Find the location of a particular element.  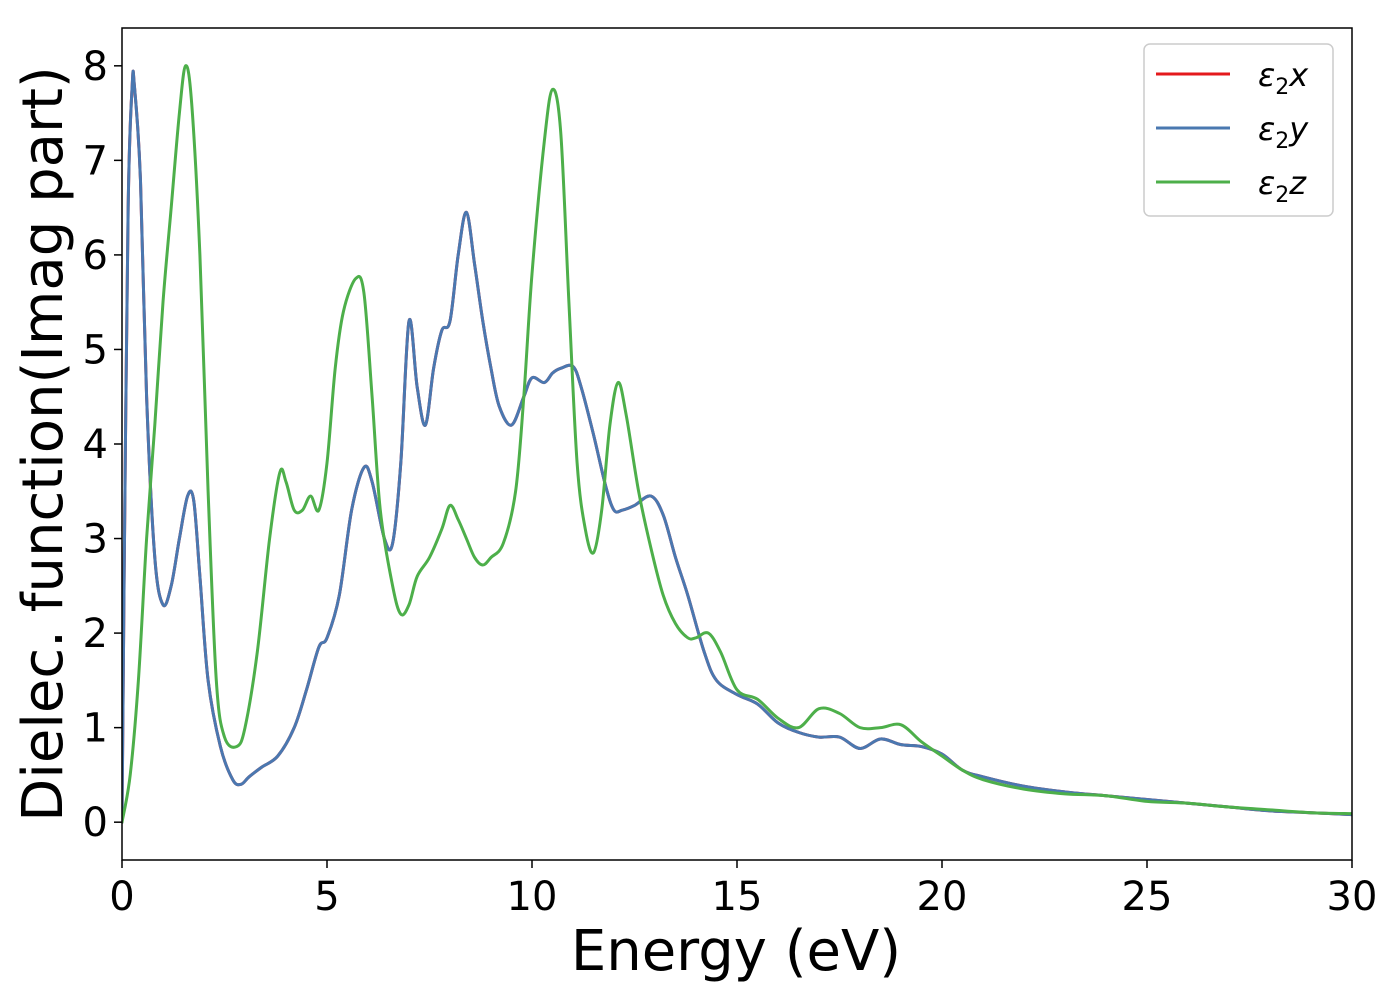

legend-label: ε2z is located at coordinates (1282, 186).